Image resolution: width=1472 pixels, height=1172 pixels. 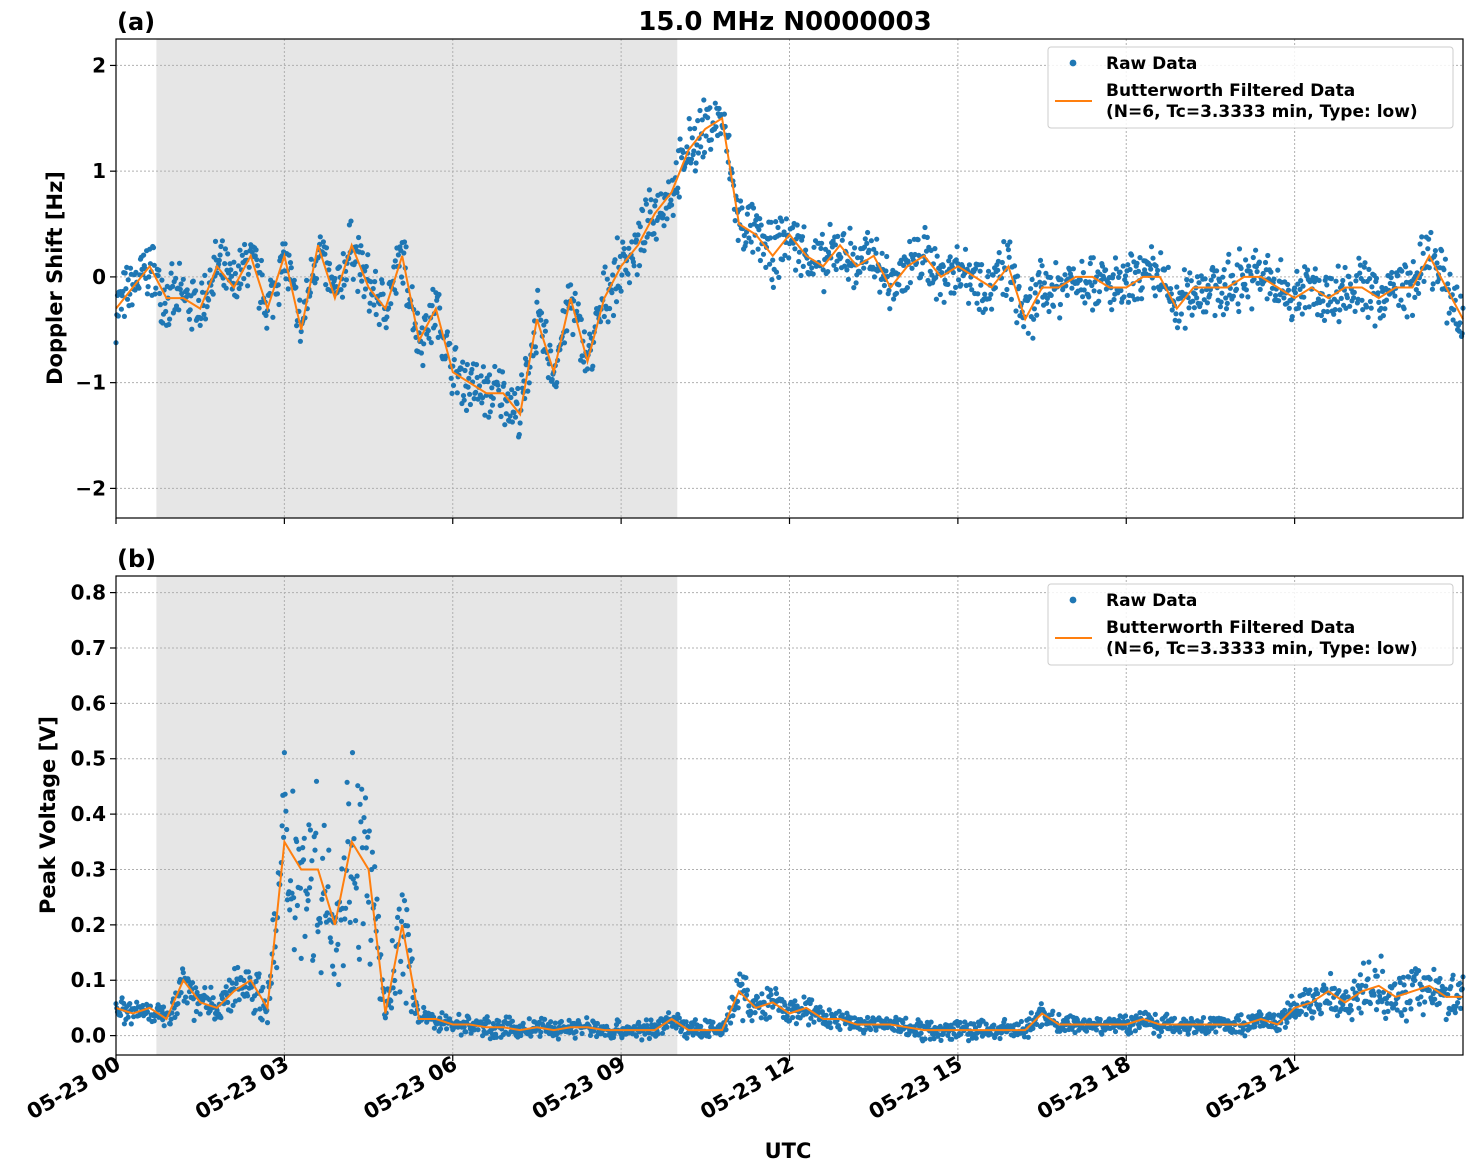 I want to click on legend-b-filtered-label-2: (N=6, Tc=3.3333 min, Type: low), so click(x=1262, y=649).